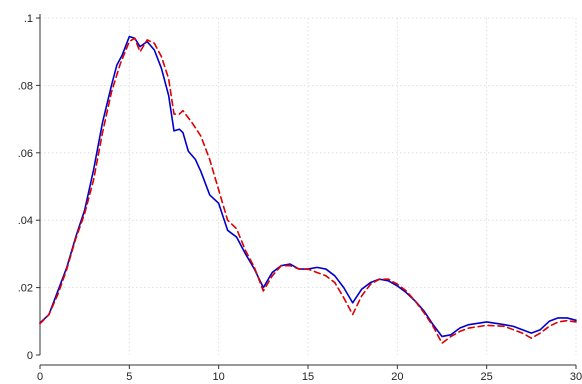  What do you see at coordinates (129, 377) in the screenshot?
I see `x-tick-label: 5` at bounding box center [129, 377].